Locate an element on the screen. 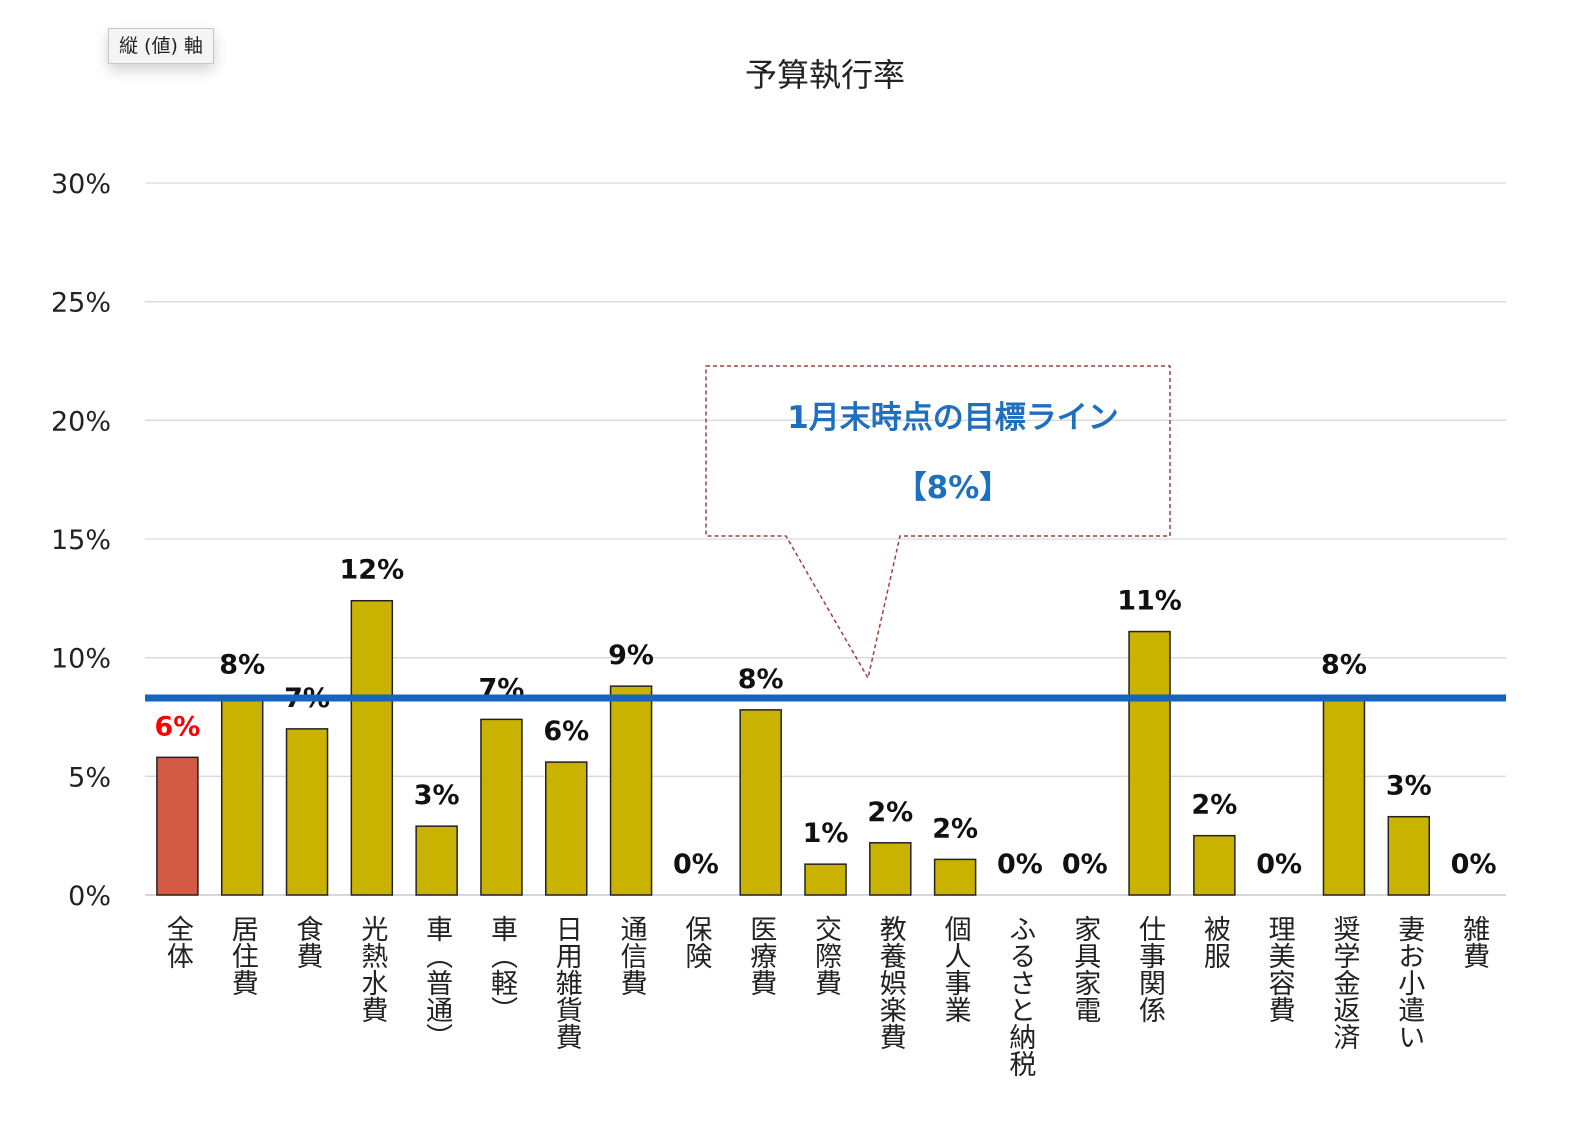 The width and height of the screenshot is (1578, 1138). x-category-label: 教養娯楽費 is located at coordinates (891, 982).